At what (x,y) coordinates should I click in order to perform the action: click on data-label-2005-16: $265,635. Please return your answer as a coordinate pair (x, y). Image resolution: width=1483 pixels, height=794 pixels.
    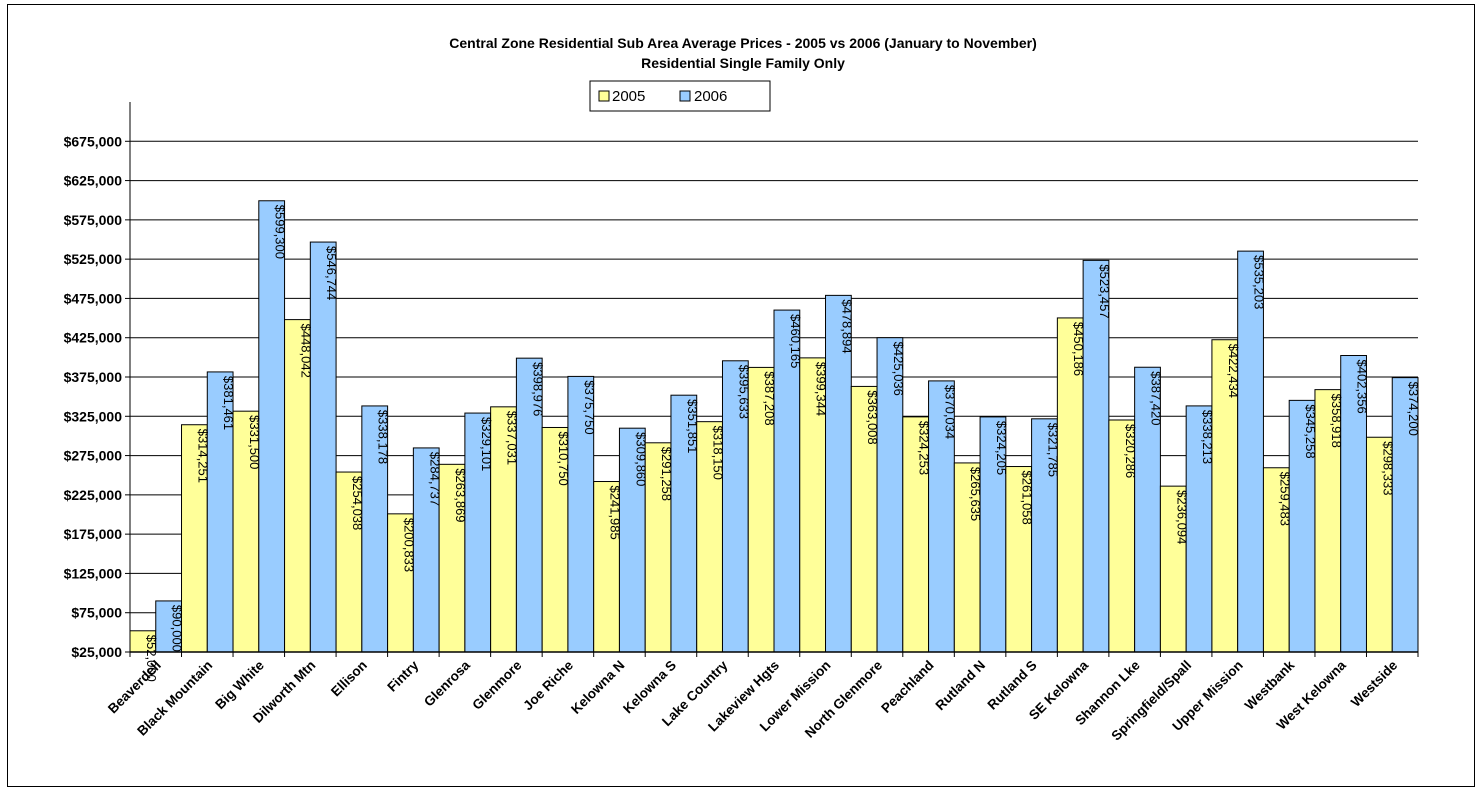
    Looking at the image, I should click on (975, 494).